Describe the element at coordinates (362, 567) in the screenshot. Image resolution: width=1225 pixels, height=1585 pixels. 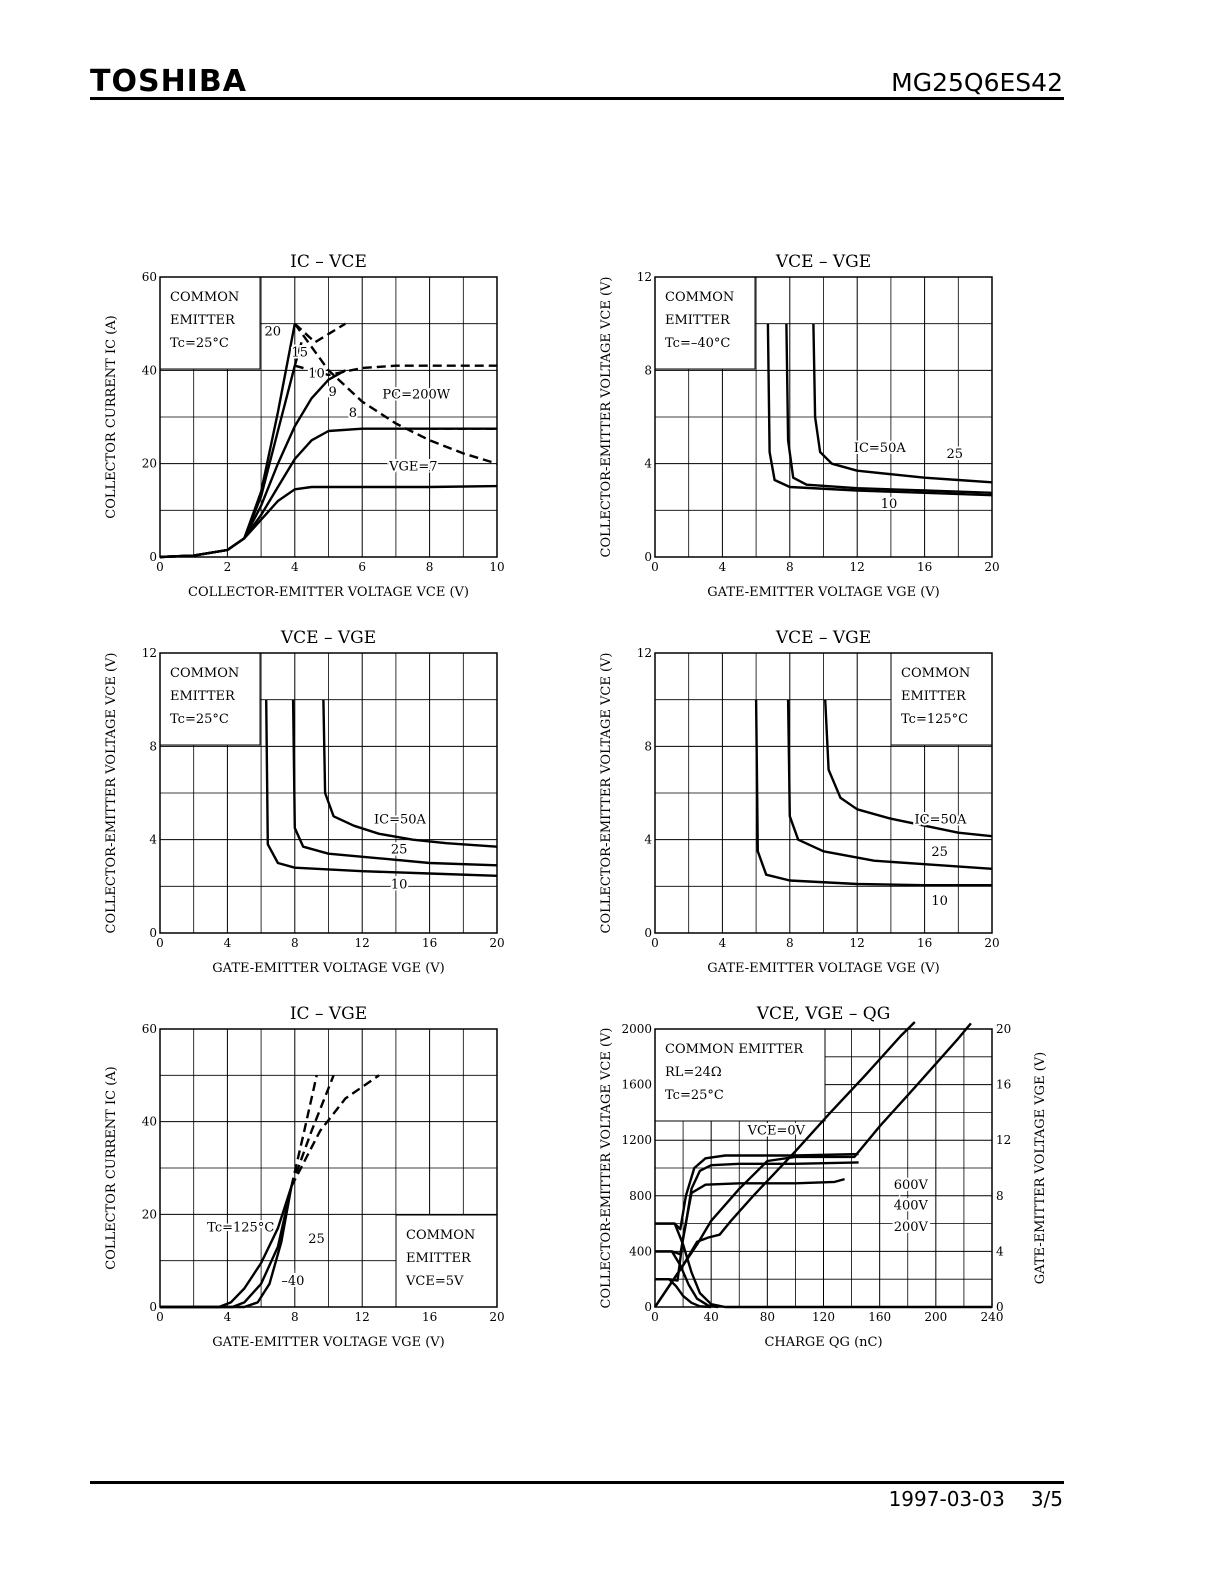
I see `x-tick-label: 6` at that location.